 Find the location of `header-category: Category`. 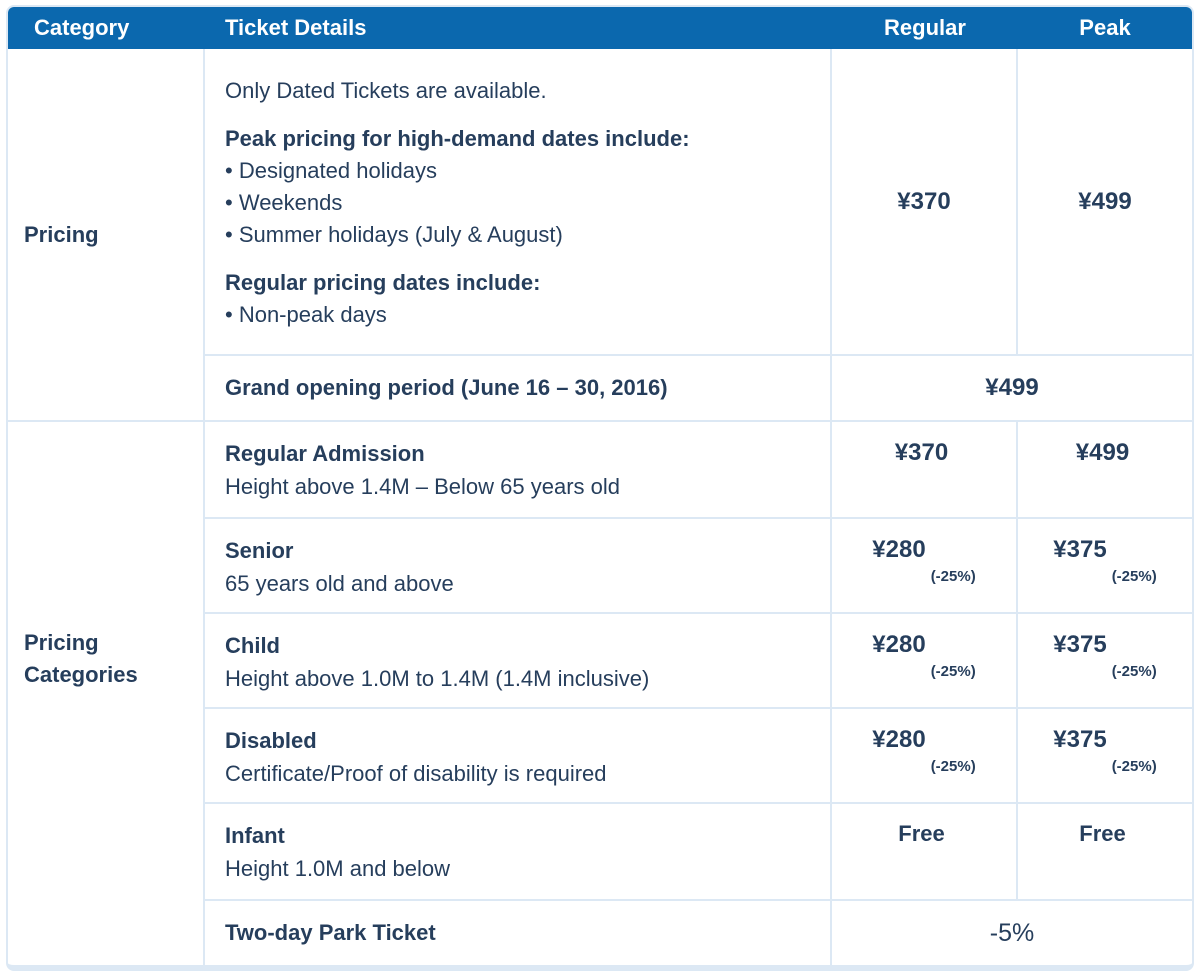

header-category: Category is located at coordinates (106, 28).